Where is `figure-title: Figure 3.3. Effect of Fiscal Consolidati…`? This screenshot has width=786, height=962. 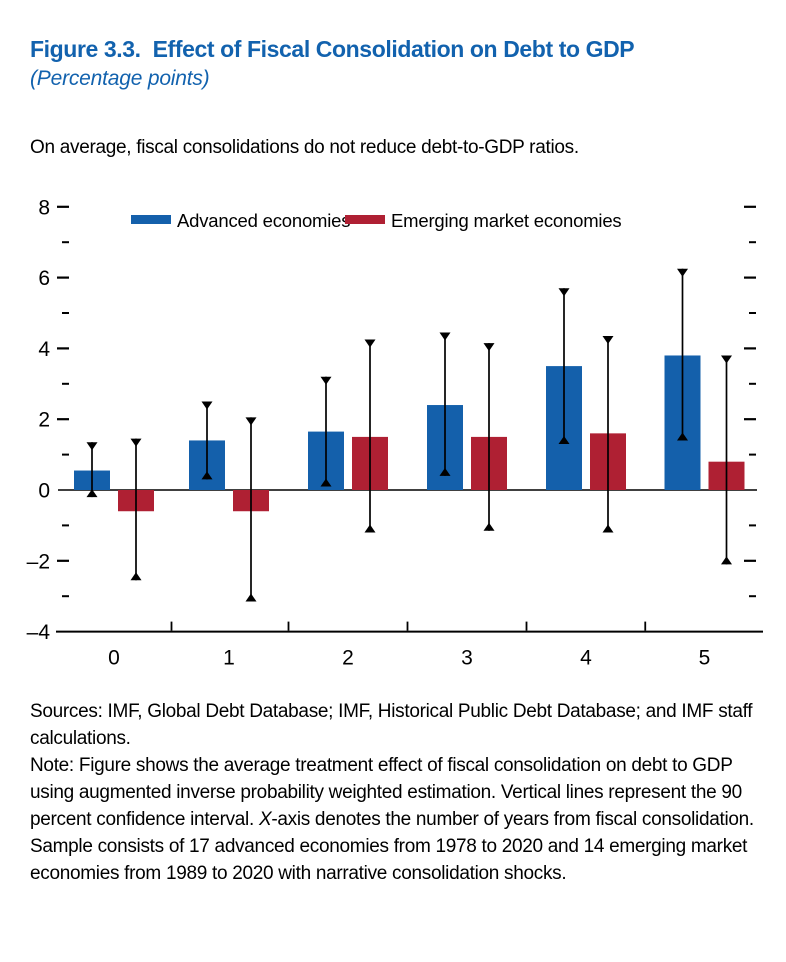 figure-title: Figure 3.3. Effect of Fiscal Consolidati… is located at coordinates (332, 49).